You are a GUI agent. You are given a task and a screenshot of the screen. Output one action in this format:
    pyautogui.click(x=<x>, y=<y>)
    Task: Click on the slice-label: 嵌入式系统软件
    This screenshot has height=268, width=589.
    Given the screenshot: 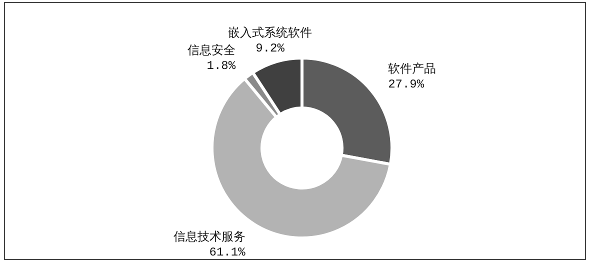 What is the action you would take?
    pyautogui.click(x=270, y=33)
    